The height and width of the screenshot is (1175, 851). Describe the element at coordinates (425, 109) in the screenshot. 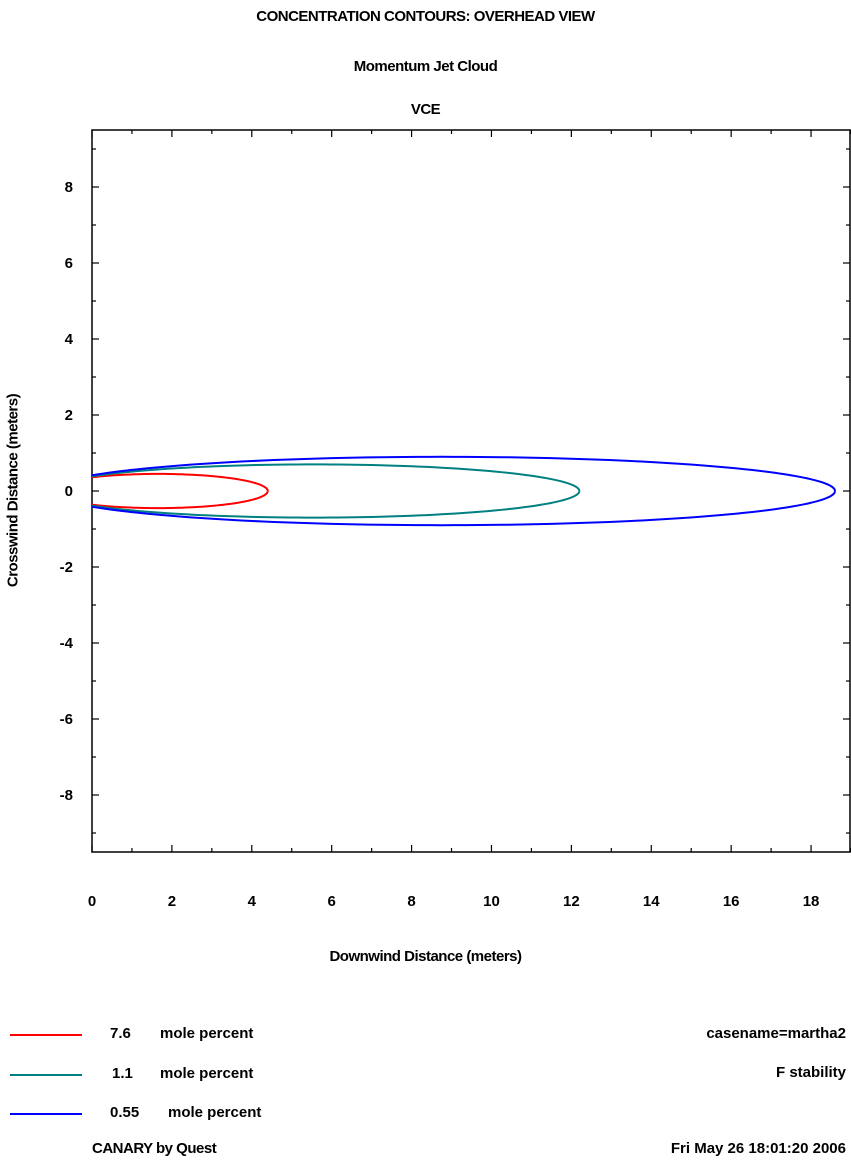

I see `chart-subtitle-2: VCE` at that location.